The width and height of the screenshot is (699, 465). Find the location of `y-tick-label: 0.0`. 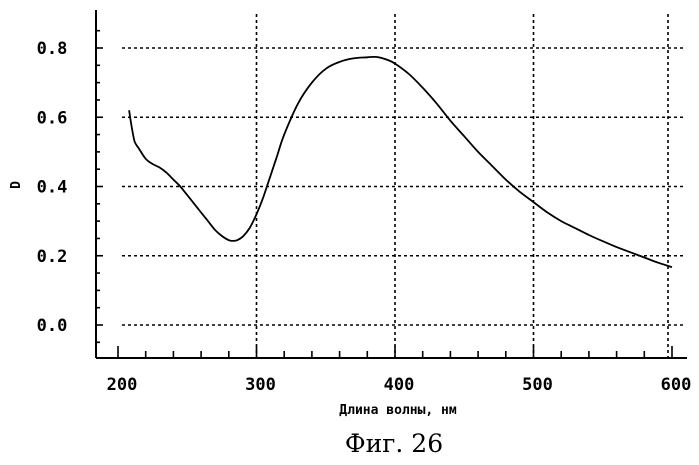

y-tick-label: 0.0 is located at coordinates (52, 326).